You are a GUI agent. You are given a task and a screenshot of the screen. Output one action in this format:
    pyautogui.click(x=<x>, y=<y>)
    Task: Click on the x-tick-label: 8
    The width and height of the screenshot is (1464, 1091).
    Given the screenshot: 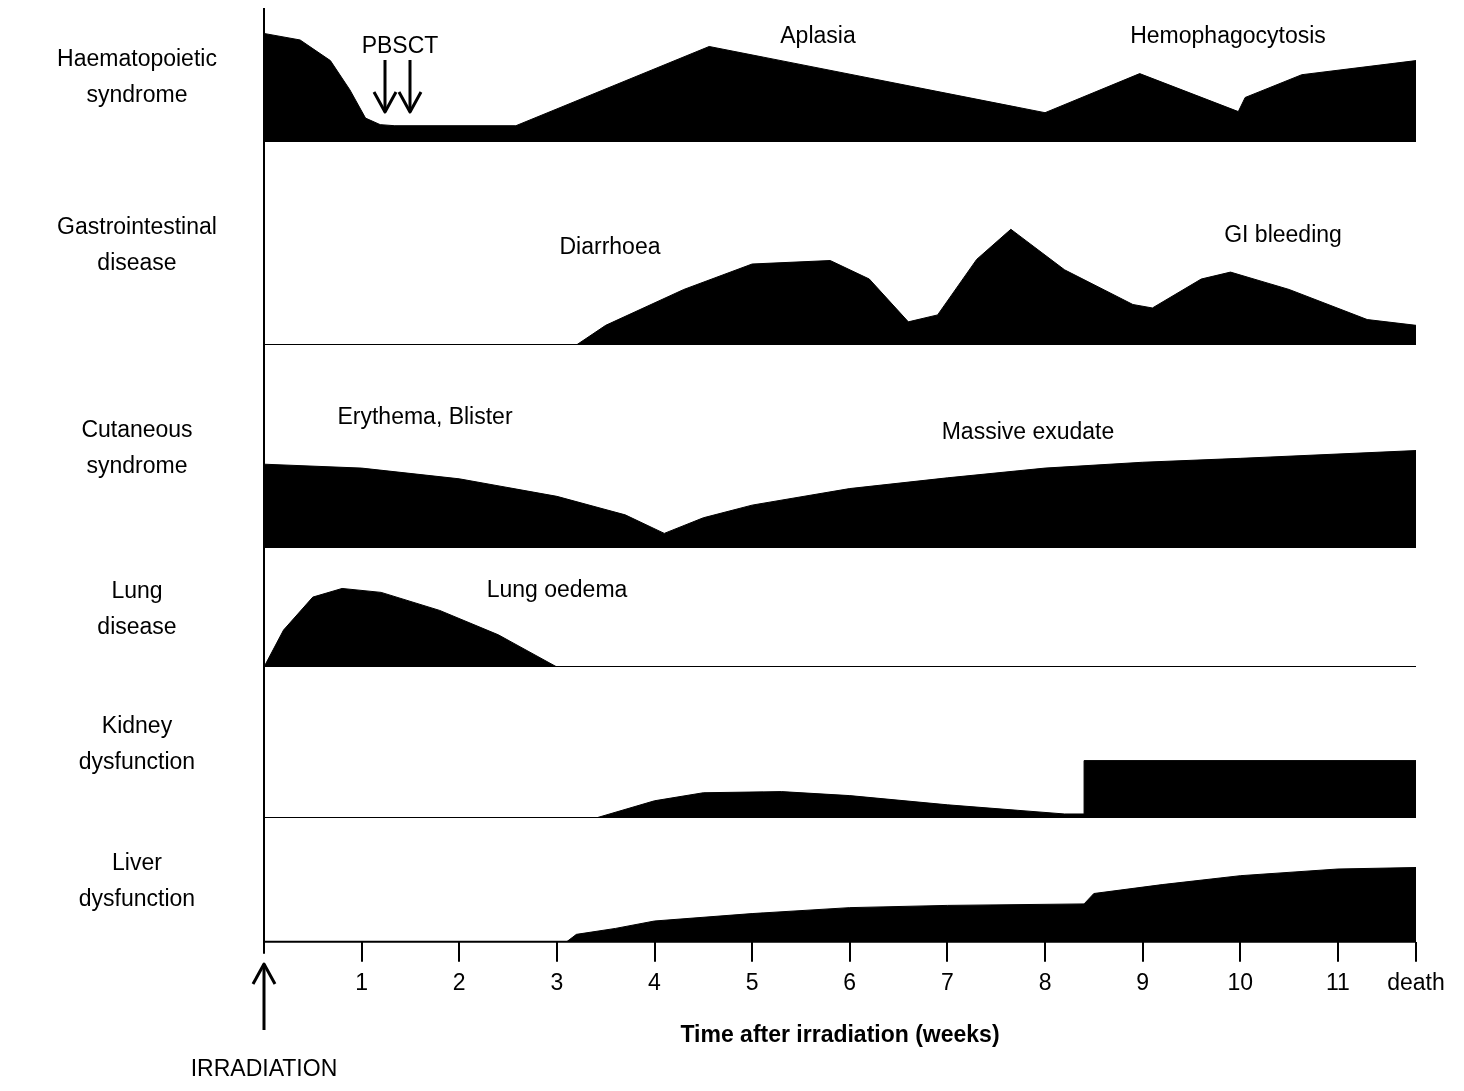 What is the action you would take?
    pyautogui.click(x=1045, y=981)
    